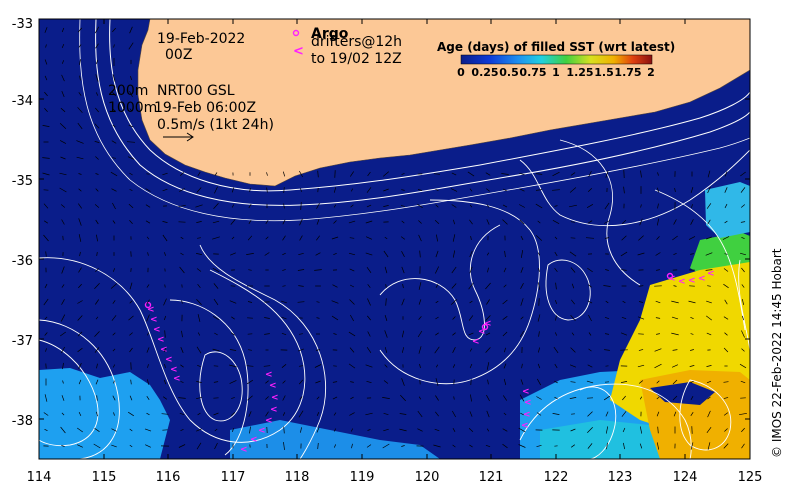  Describe the element at coordinates (777, 353) in the screenshot. I see `credit-text: © IMOS 22-Feb-2022 14:45 Hobart` at that location.